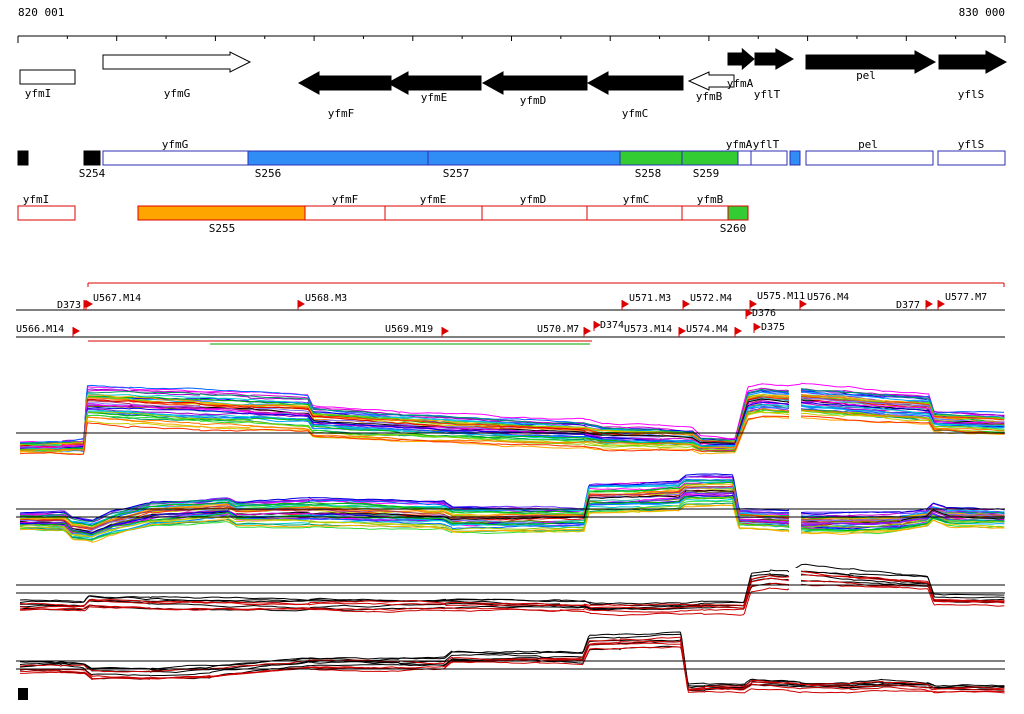 Image resolution: width=1024 pixels, height=714 pixels. I want to click on gene-yfmF: yfmF, so click(344, 95).